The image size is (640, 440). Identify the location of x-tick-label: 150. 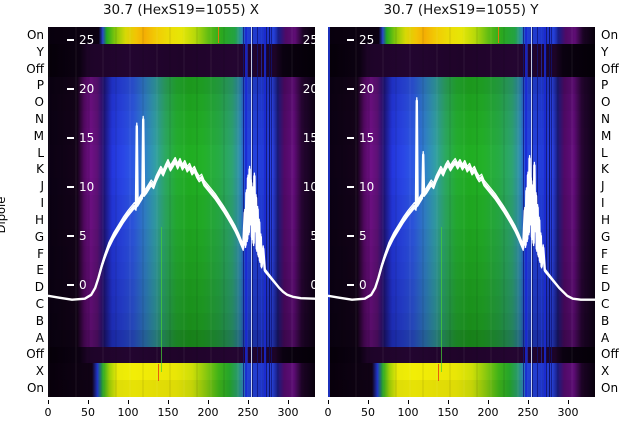
(448, 412).